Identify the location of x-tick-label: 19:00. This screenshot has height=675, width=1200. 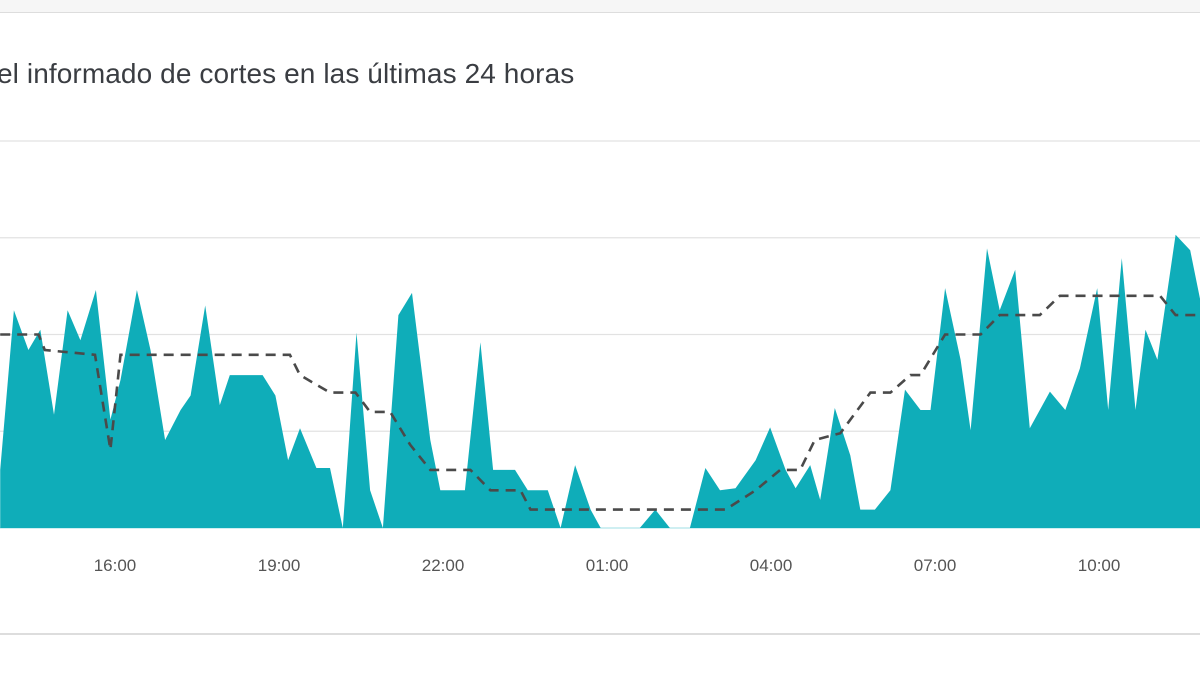
(279, 565).